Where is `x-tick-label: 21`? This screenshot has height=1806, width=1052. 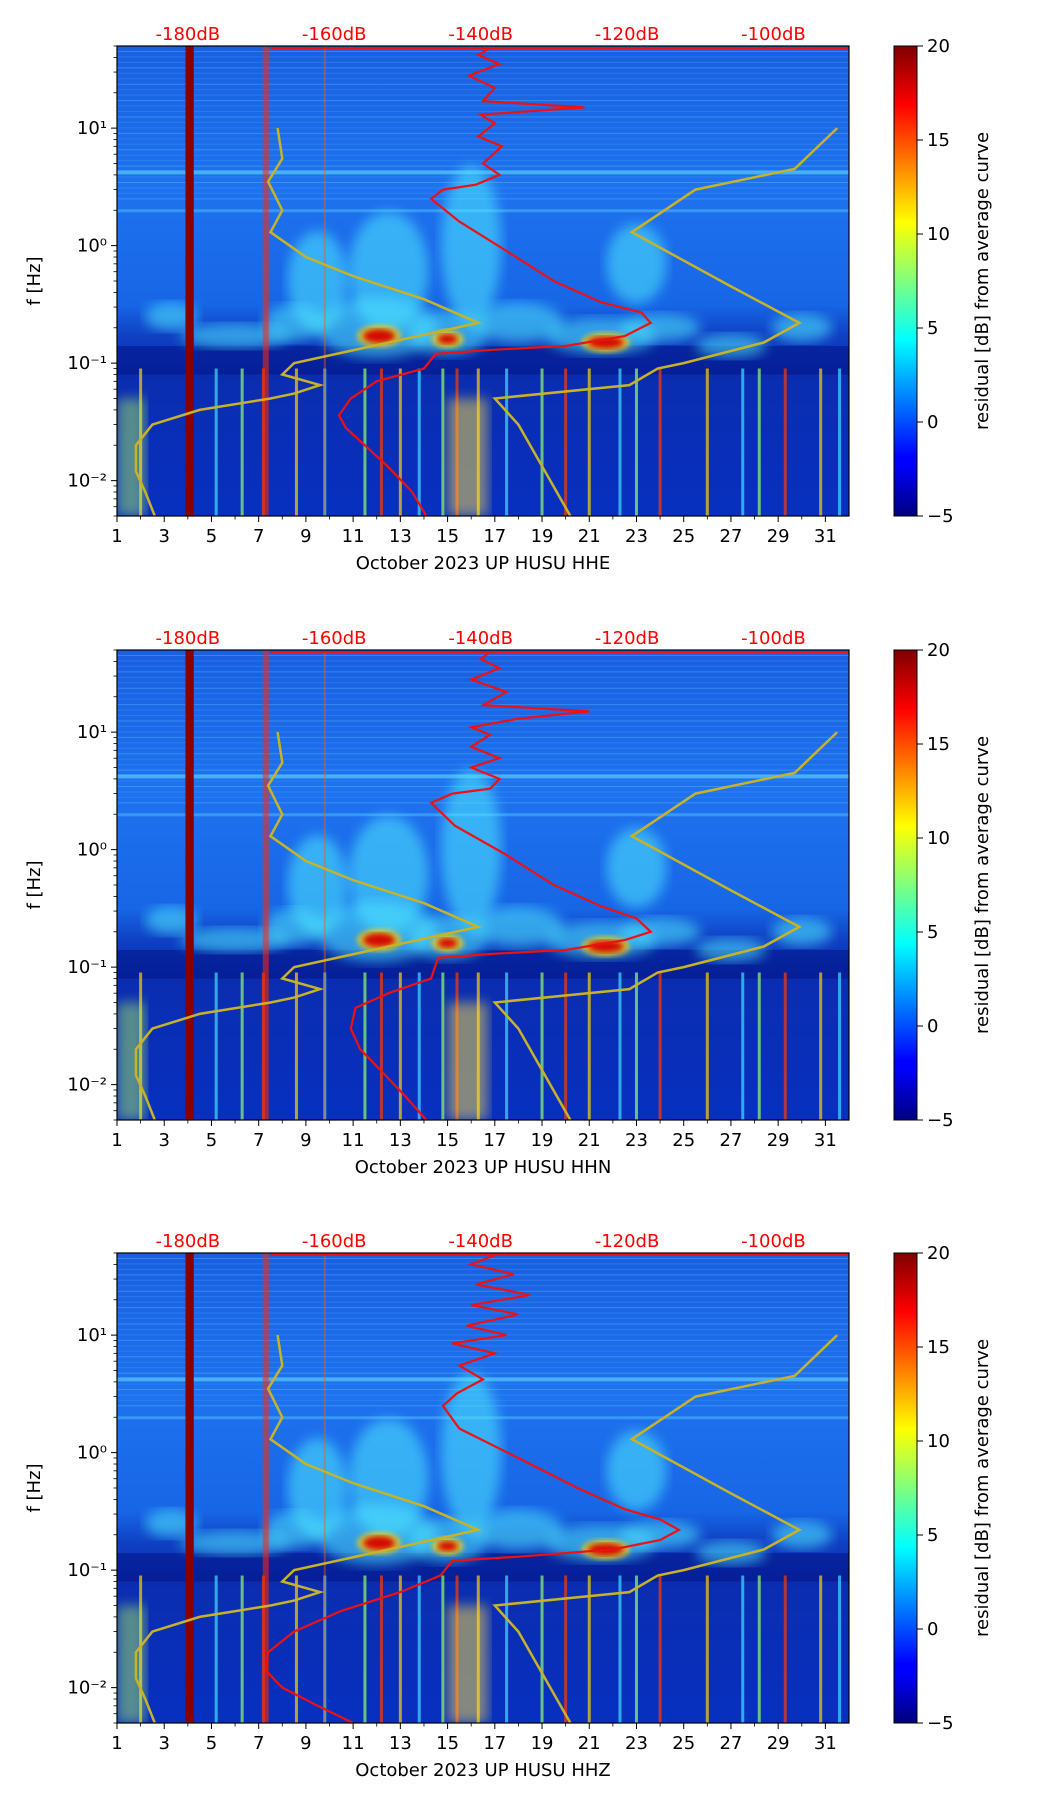 x-tick-label: 21 is located at coordinates (589, 1140).